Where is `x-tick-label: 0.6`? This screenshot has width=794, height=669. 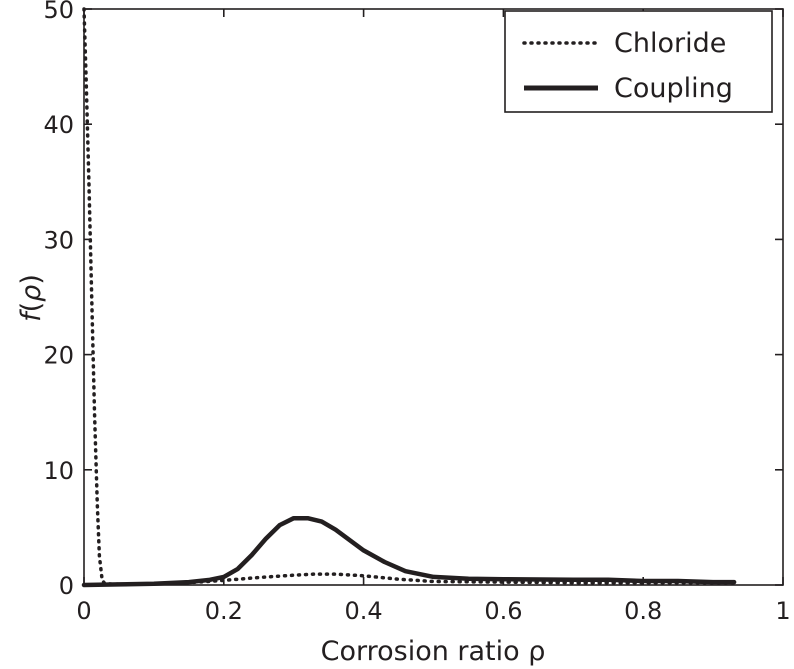 x-tick-label: 0.6 is located at coordinates (503, 611).